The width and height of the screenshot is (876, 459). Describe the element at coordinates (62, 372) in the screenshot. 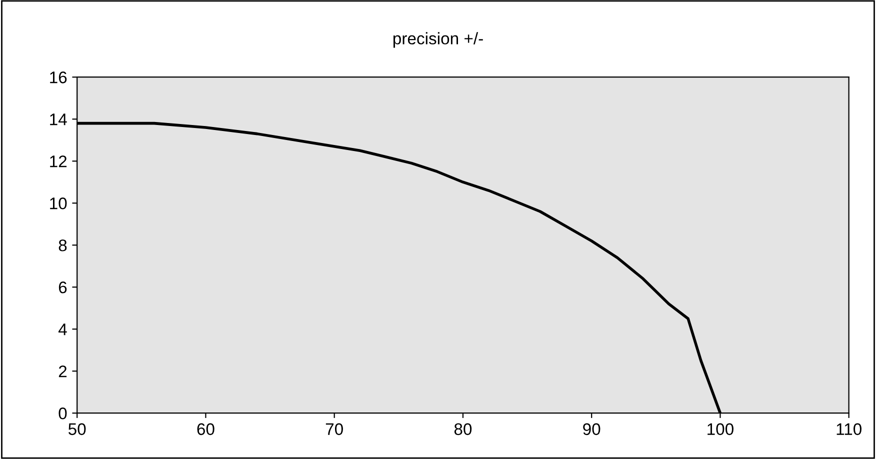

I see `y-tick-label: 2` at that location.